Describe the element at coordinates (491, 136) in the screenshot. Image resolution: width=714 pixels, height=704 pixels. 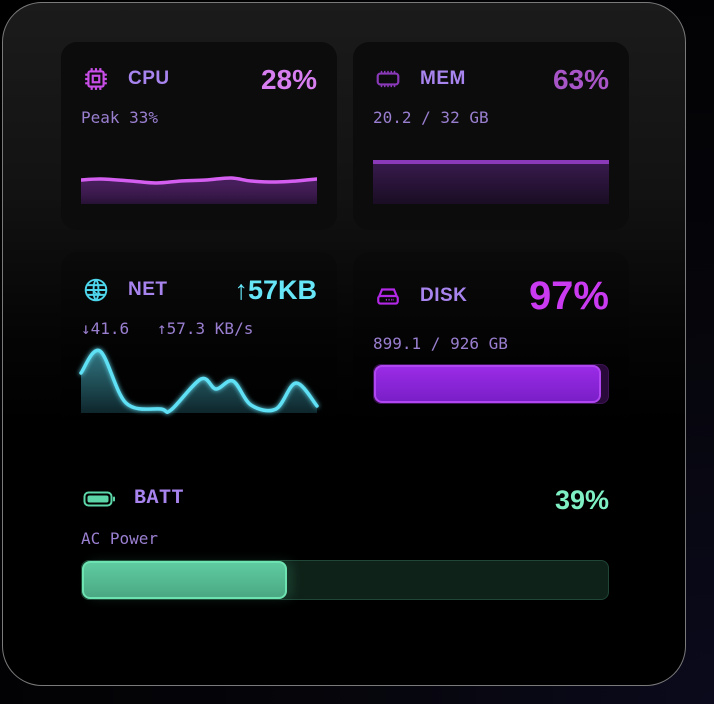
I see `mem-card: MEM 63% 20.2 / 32 GB` at that location.